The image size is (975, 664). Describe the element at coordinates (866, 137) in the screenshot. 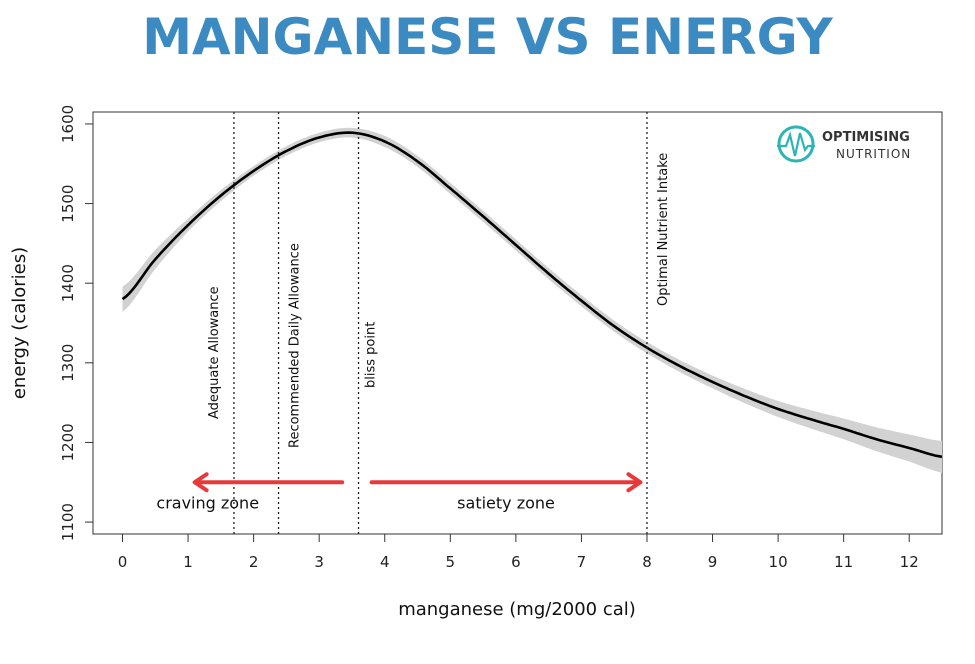

I see `logo-text-line1: OPTIMISING` at that location.